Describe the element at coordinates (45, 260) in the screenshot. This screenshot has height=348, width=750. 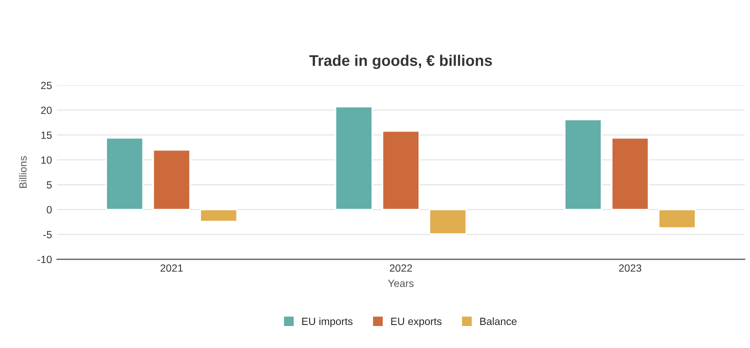
I see `y-tick-label: -10` at that location.